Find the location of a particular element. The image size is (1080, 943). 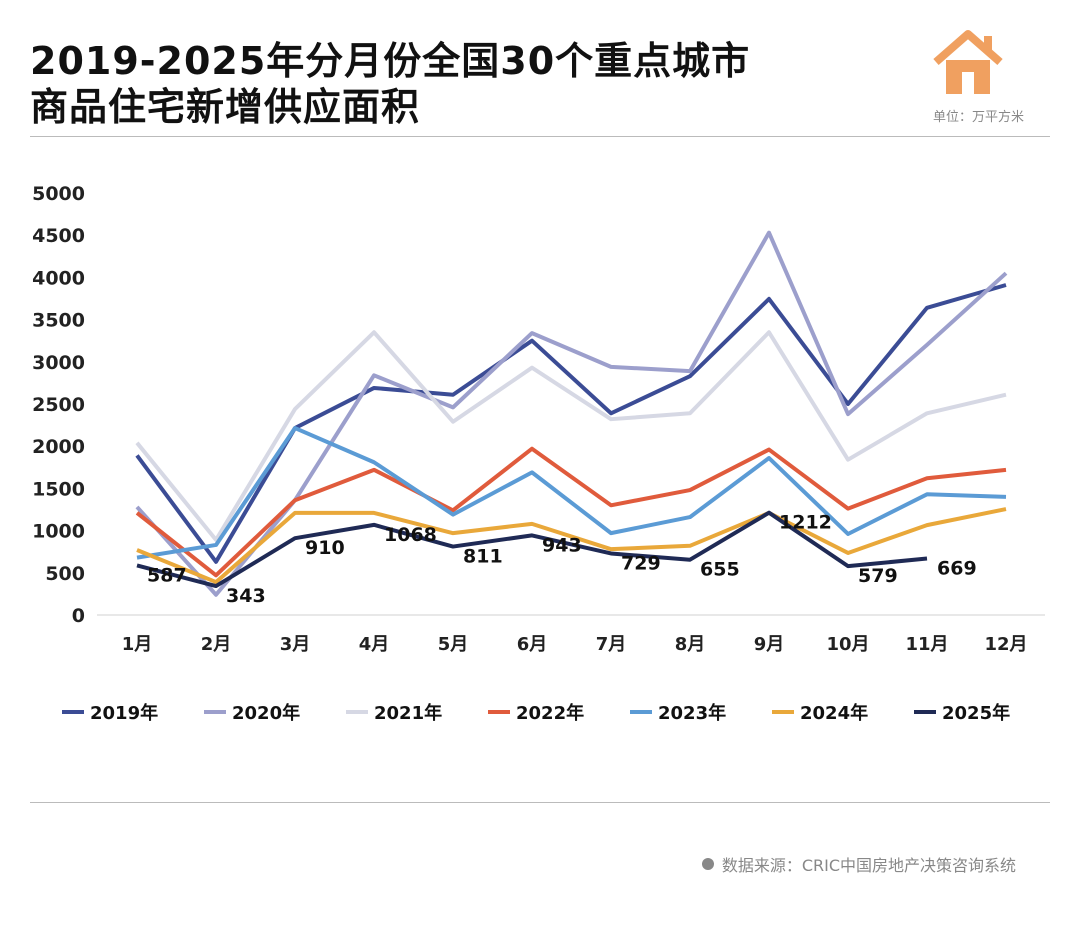

data-label: 579 is located at coordinates (878, 576).